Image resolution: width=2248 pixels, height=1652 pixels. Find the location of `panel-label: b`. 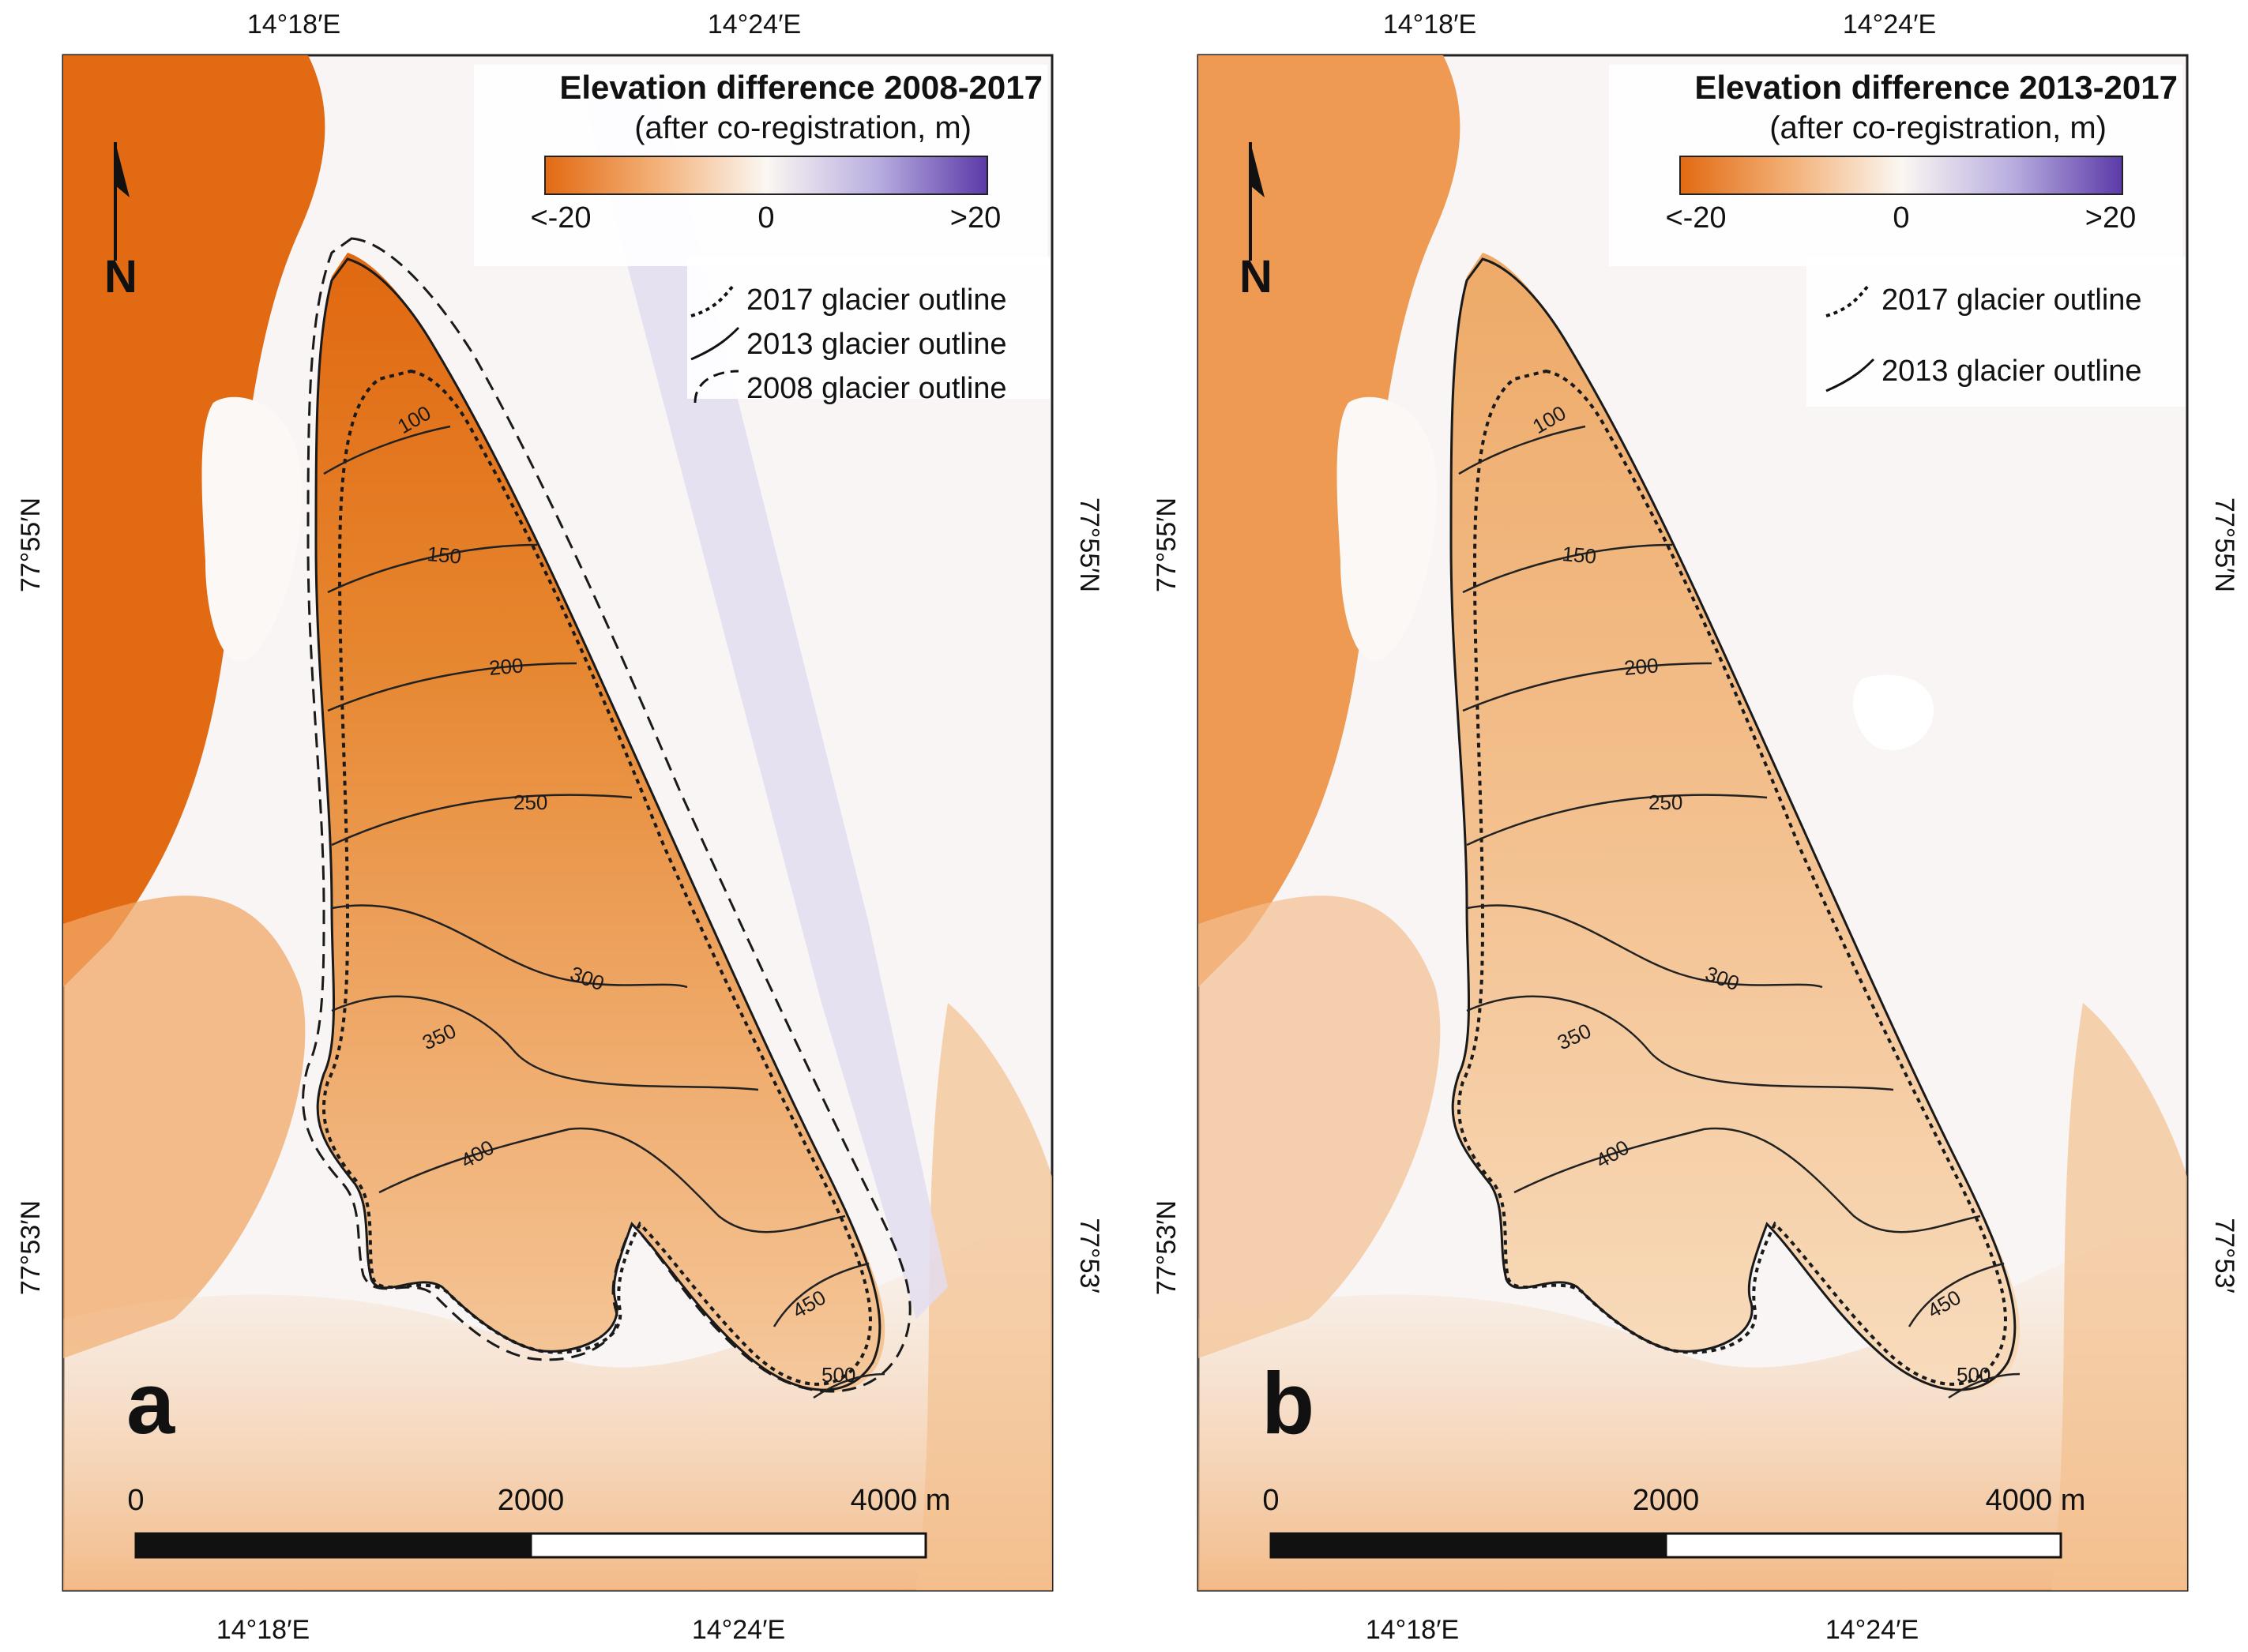

panel-label: b is located at coordinates (1287, 1403).